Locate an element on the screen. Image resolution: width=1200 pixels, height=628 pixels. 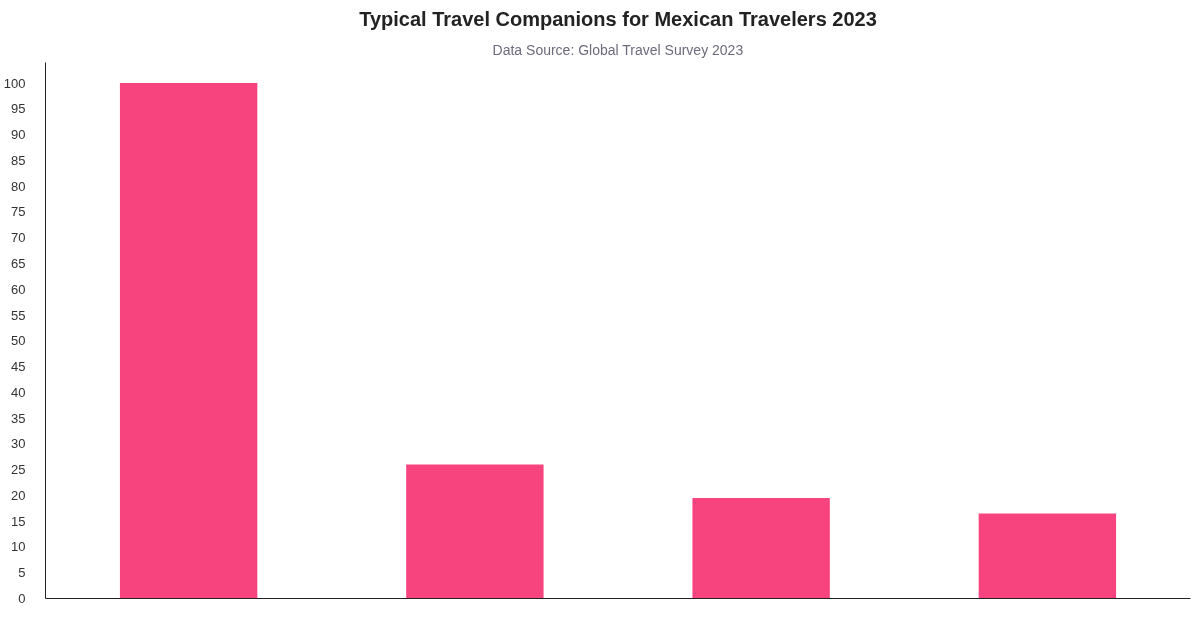
y-tick-label: 65 is located at coordinates (18, 263).